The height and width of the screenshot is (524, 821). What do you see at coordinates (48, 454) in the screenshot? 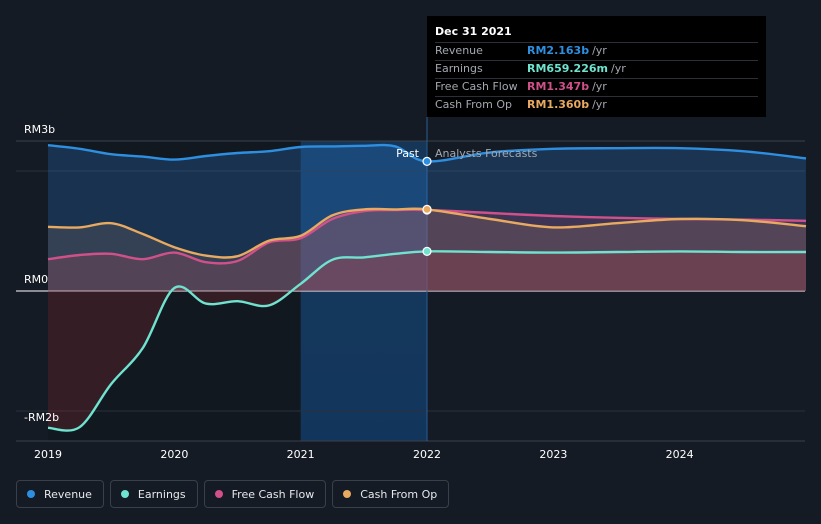
I see `x-tick-label: 2019` at bounding box center [48, 454].